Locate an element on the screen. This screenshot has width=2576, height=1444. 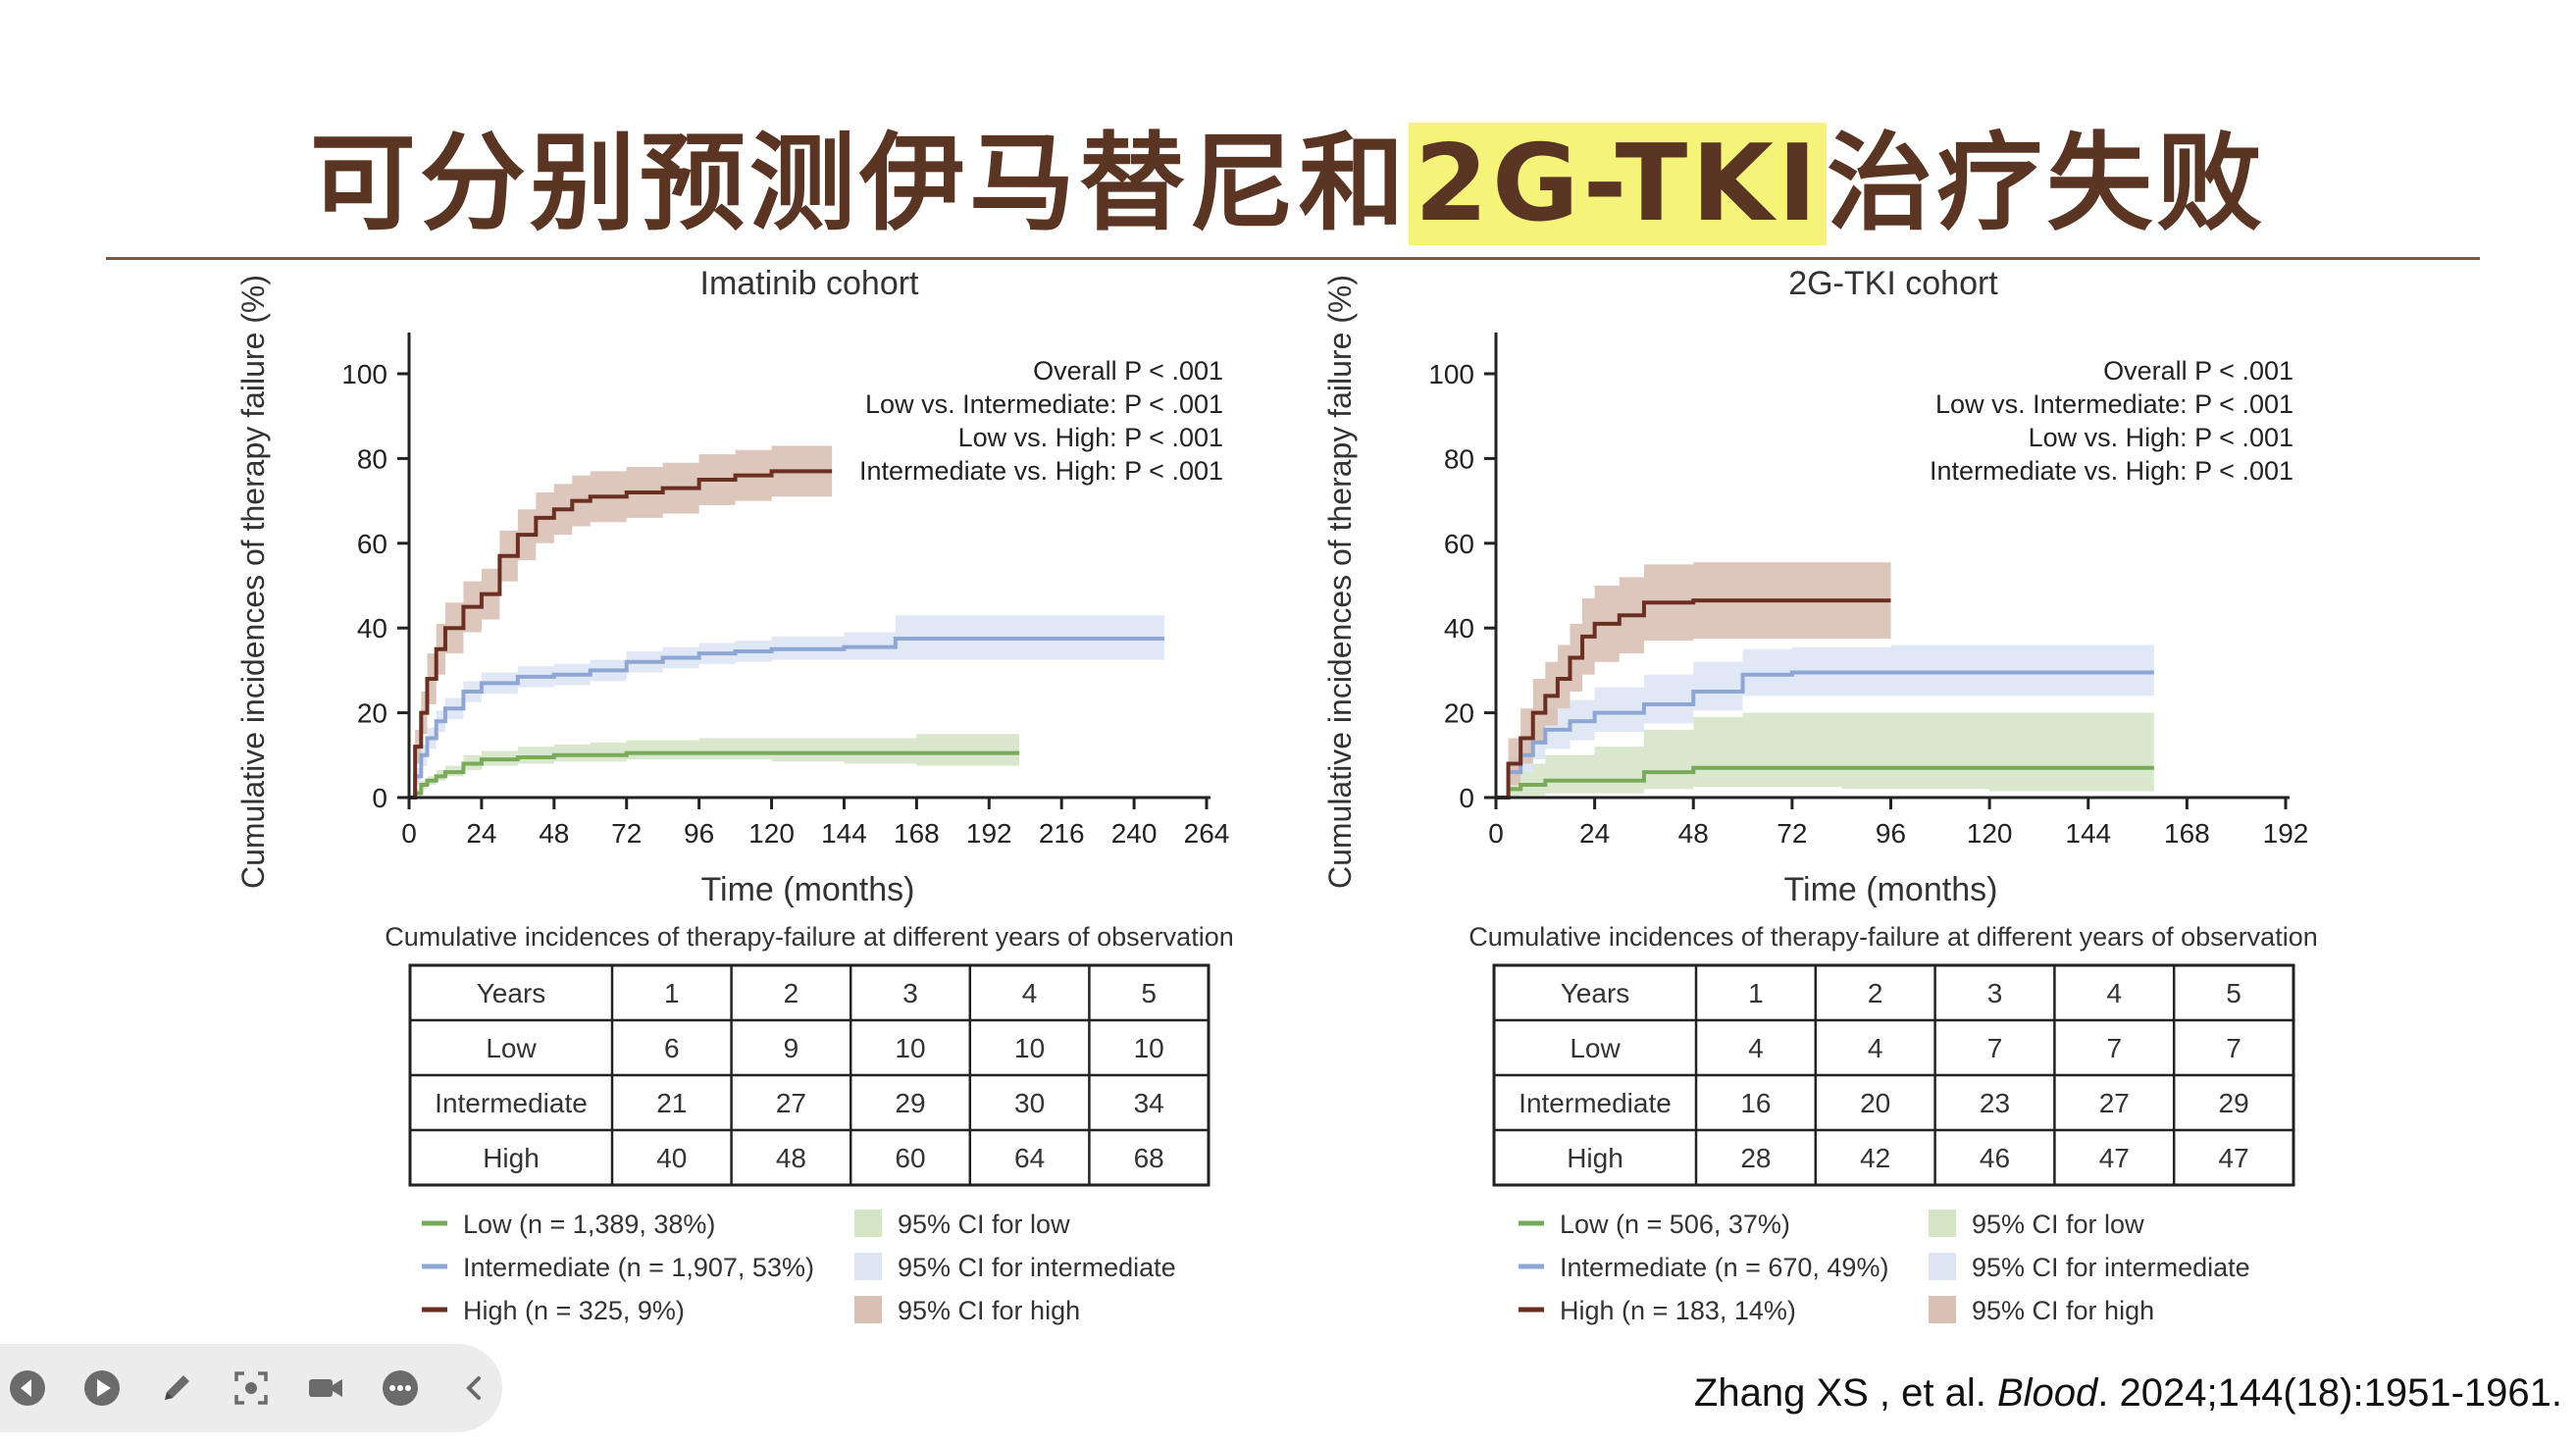
p-value-annotation: Low vs. Intermediate: P < .001 is located at coordinates (1044, 404).